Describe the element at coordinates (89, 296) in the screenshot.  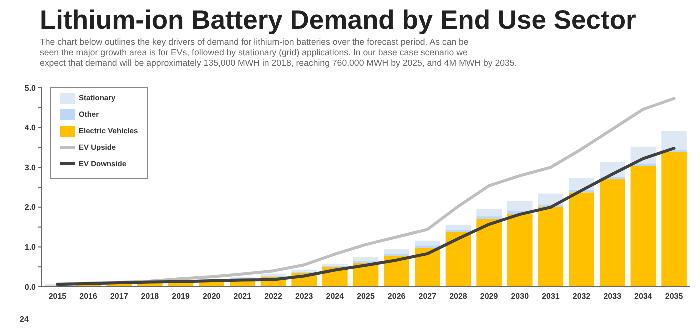
I see `x-tick-label: 2016` at that location.